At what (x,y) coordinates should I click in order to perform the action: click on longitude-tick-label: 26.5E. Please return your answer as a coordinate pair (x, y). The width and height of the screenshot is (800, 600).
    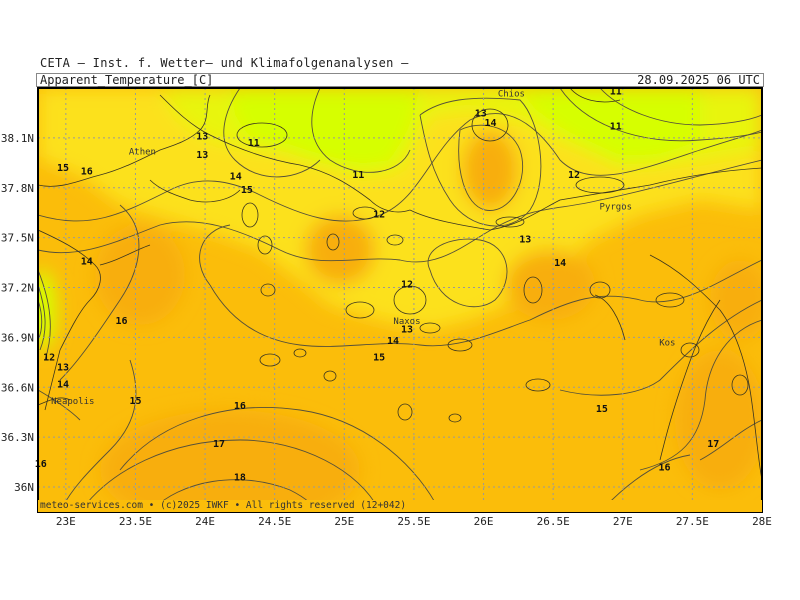
    Looking at the image, I should click on (553, 521).